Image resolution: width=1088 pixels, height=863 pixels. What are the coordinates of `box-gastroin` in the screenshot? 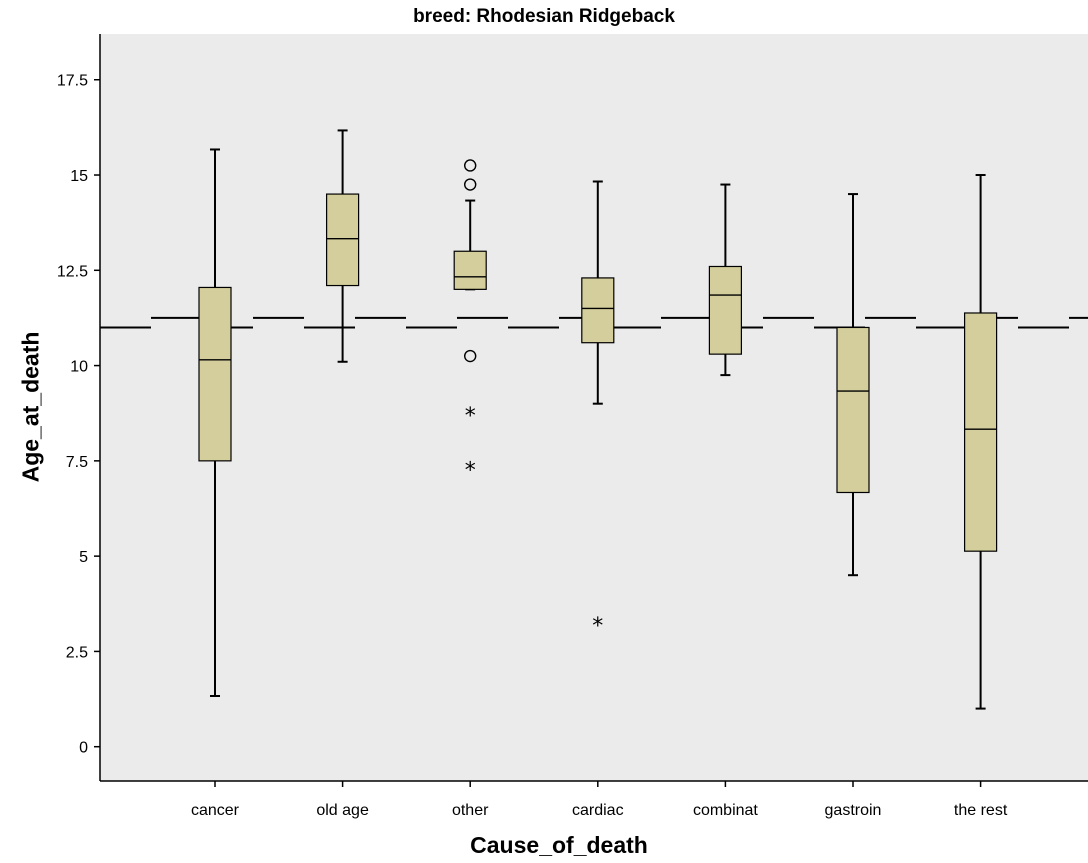 It's located at (853, 385).